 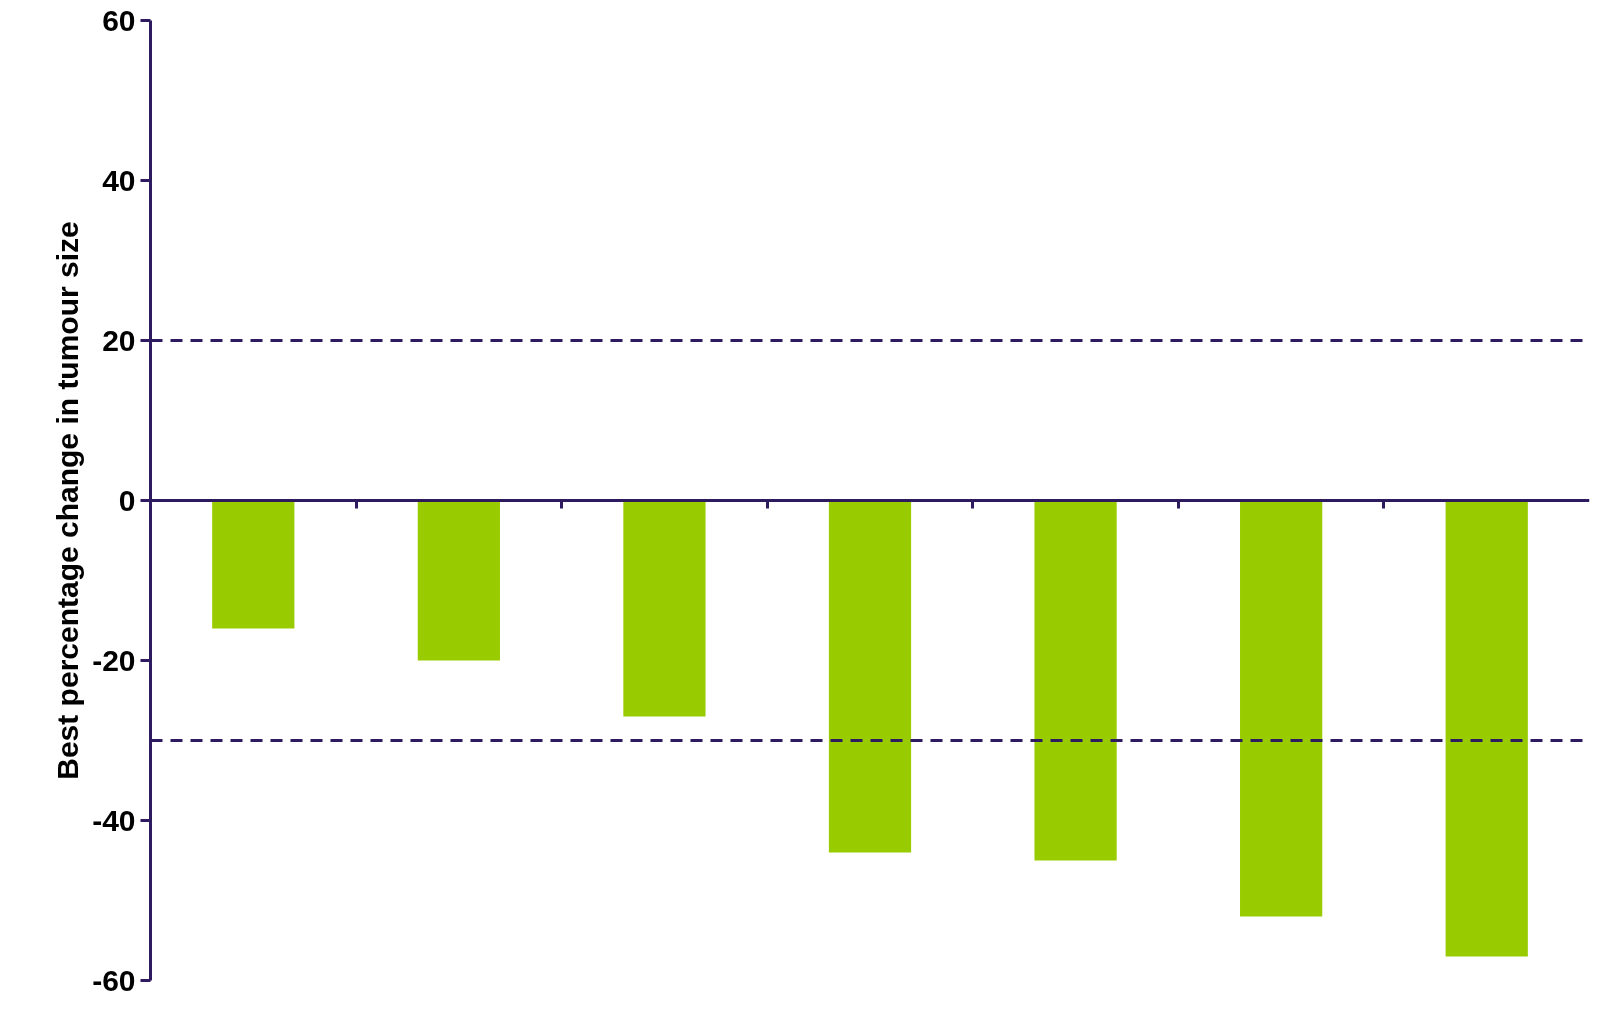 I want to click on y-tick-label: 20, so click(x=119, y=340).